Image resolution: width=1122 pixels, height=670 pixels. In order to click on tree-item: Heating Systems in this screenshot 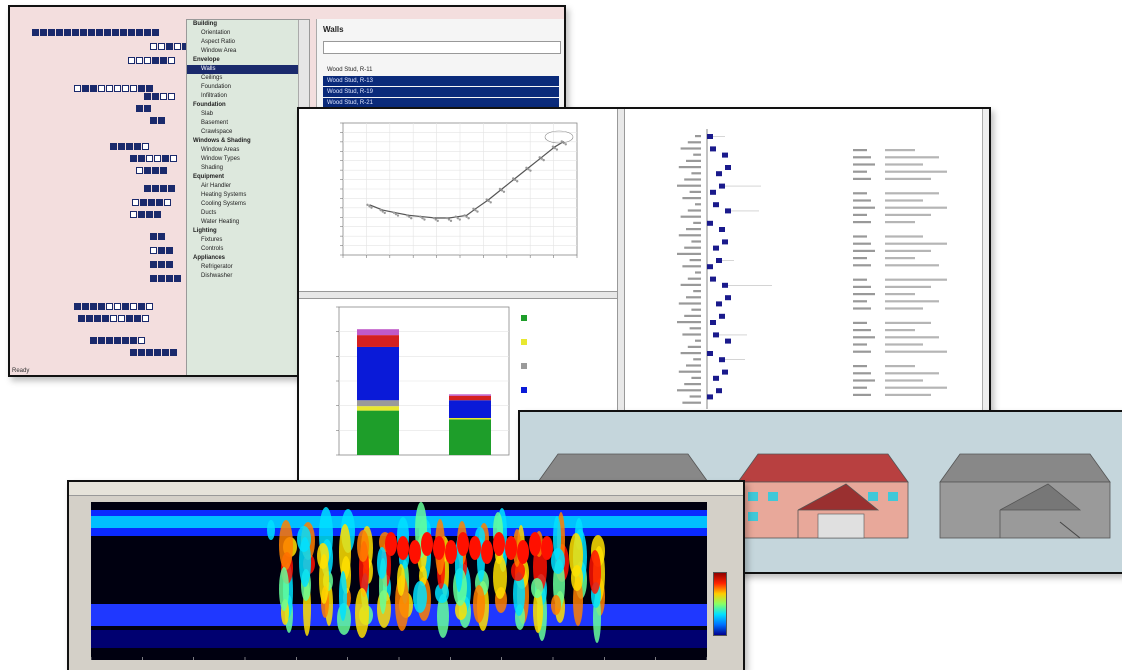, I will do `click(224, 195)`.